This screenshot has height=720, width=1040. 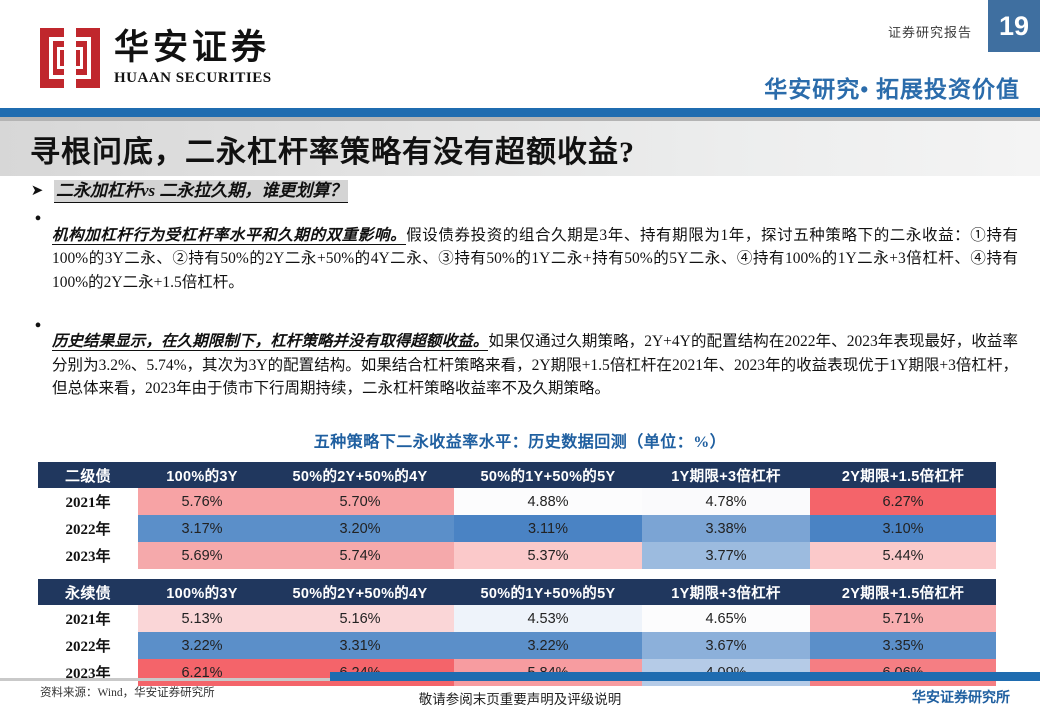 What do you see at coordinates (192, 47) in the screenshot?
I see `logo-chinese-name: 华安证券` at bounding box center [192, 47].